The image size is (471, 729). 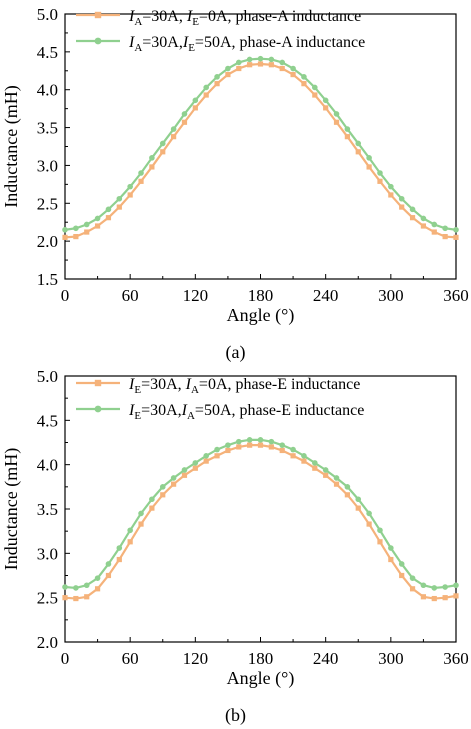 What do you see at coordinates (280, 42) in the screenshot?
I see `legend-label-part: =50A, phase-A inductance` at bounding box center [280, 42].